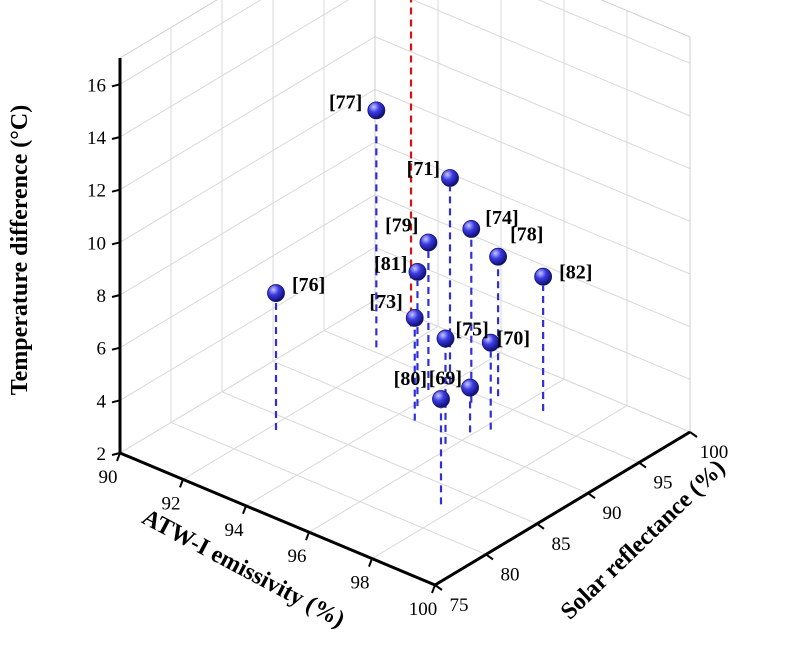 Image resolution: width=788 pixels, height=652 pixels. Describe the element at coordinates (423, 169) in the screenshot. I see `point-label: [71]` at that location.